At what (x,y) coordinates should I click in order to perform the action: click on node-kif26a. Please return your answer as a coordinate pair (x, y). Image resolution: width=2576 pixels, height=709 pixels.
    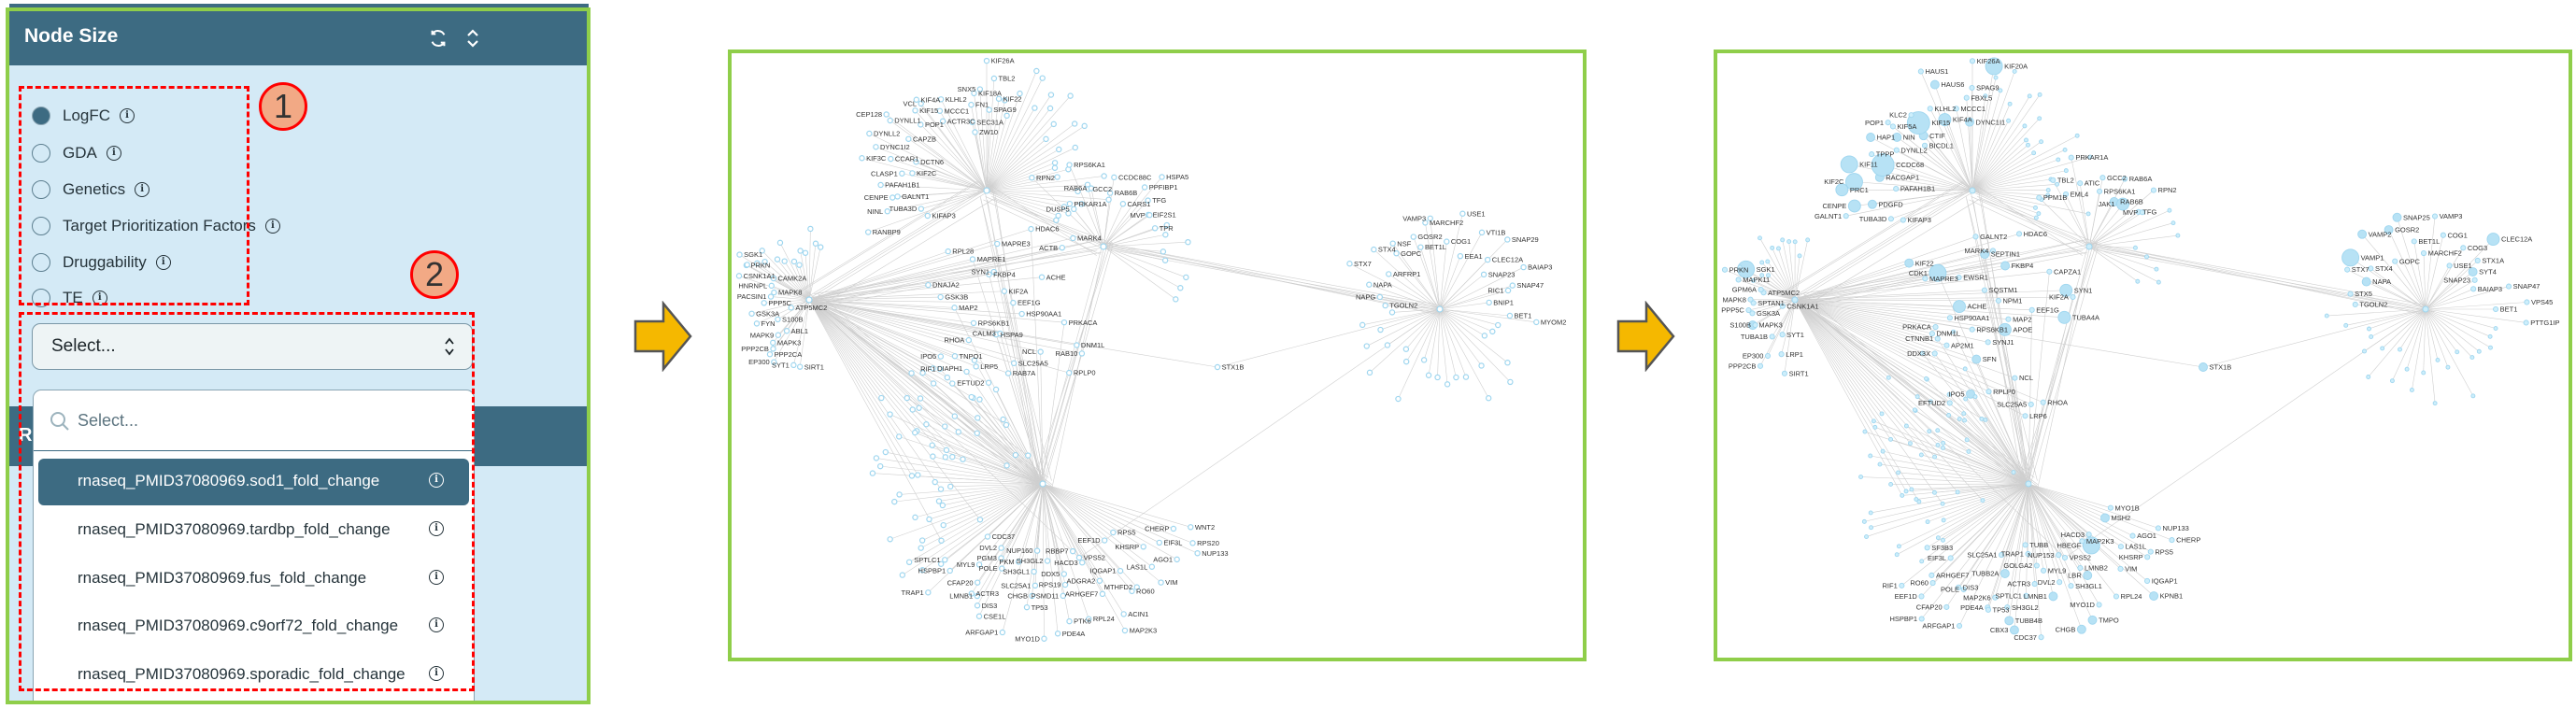
    Looking at the image, I should click on (987, 60).